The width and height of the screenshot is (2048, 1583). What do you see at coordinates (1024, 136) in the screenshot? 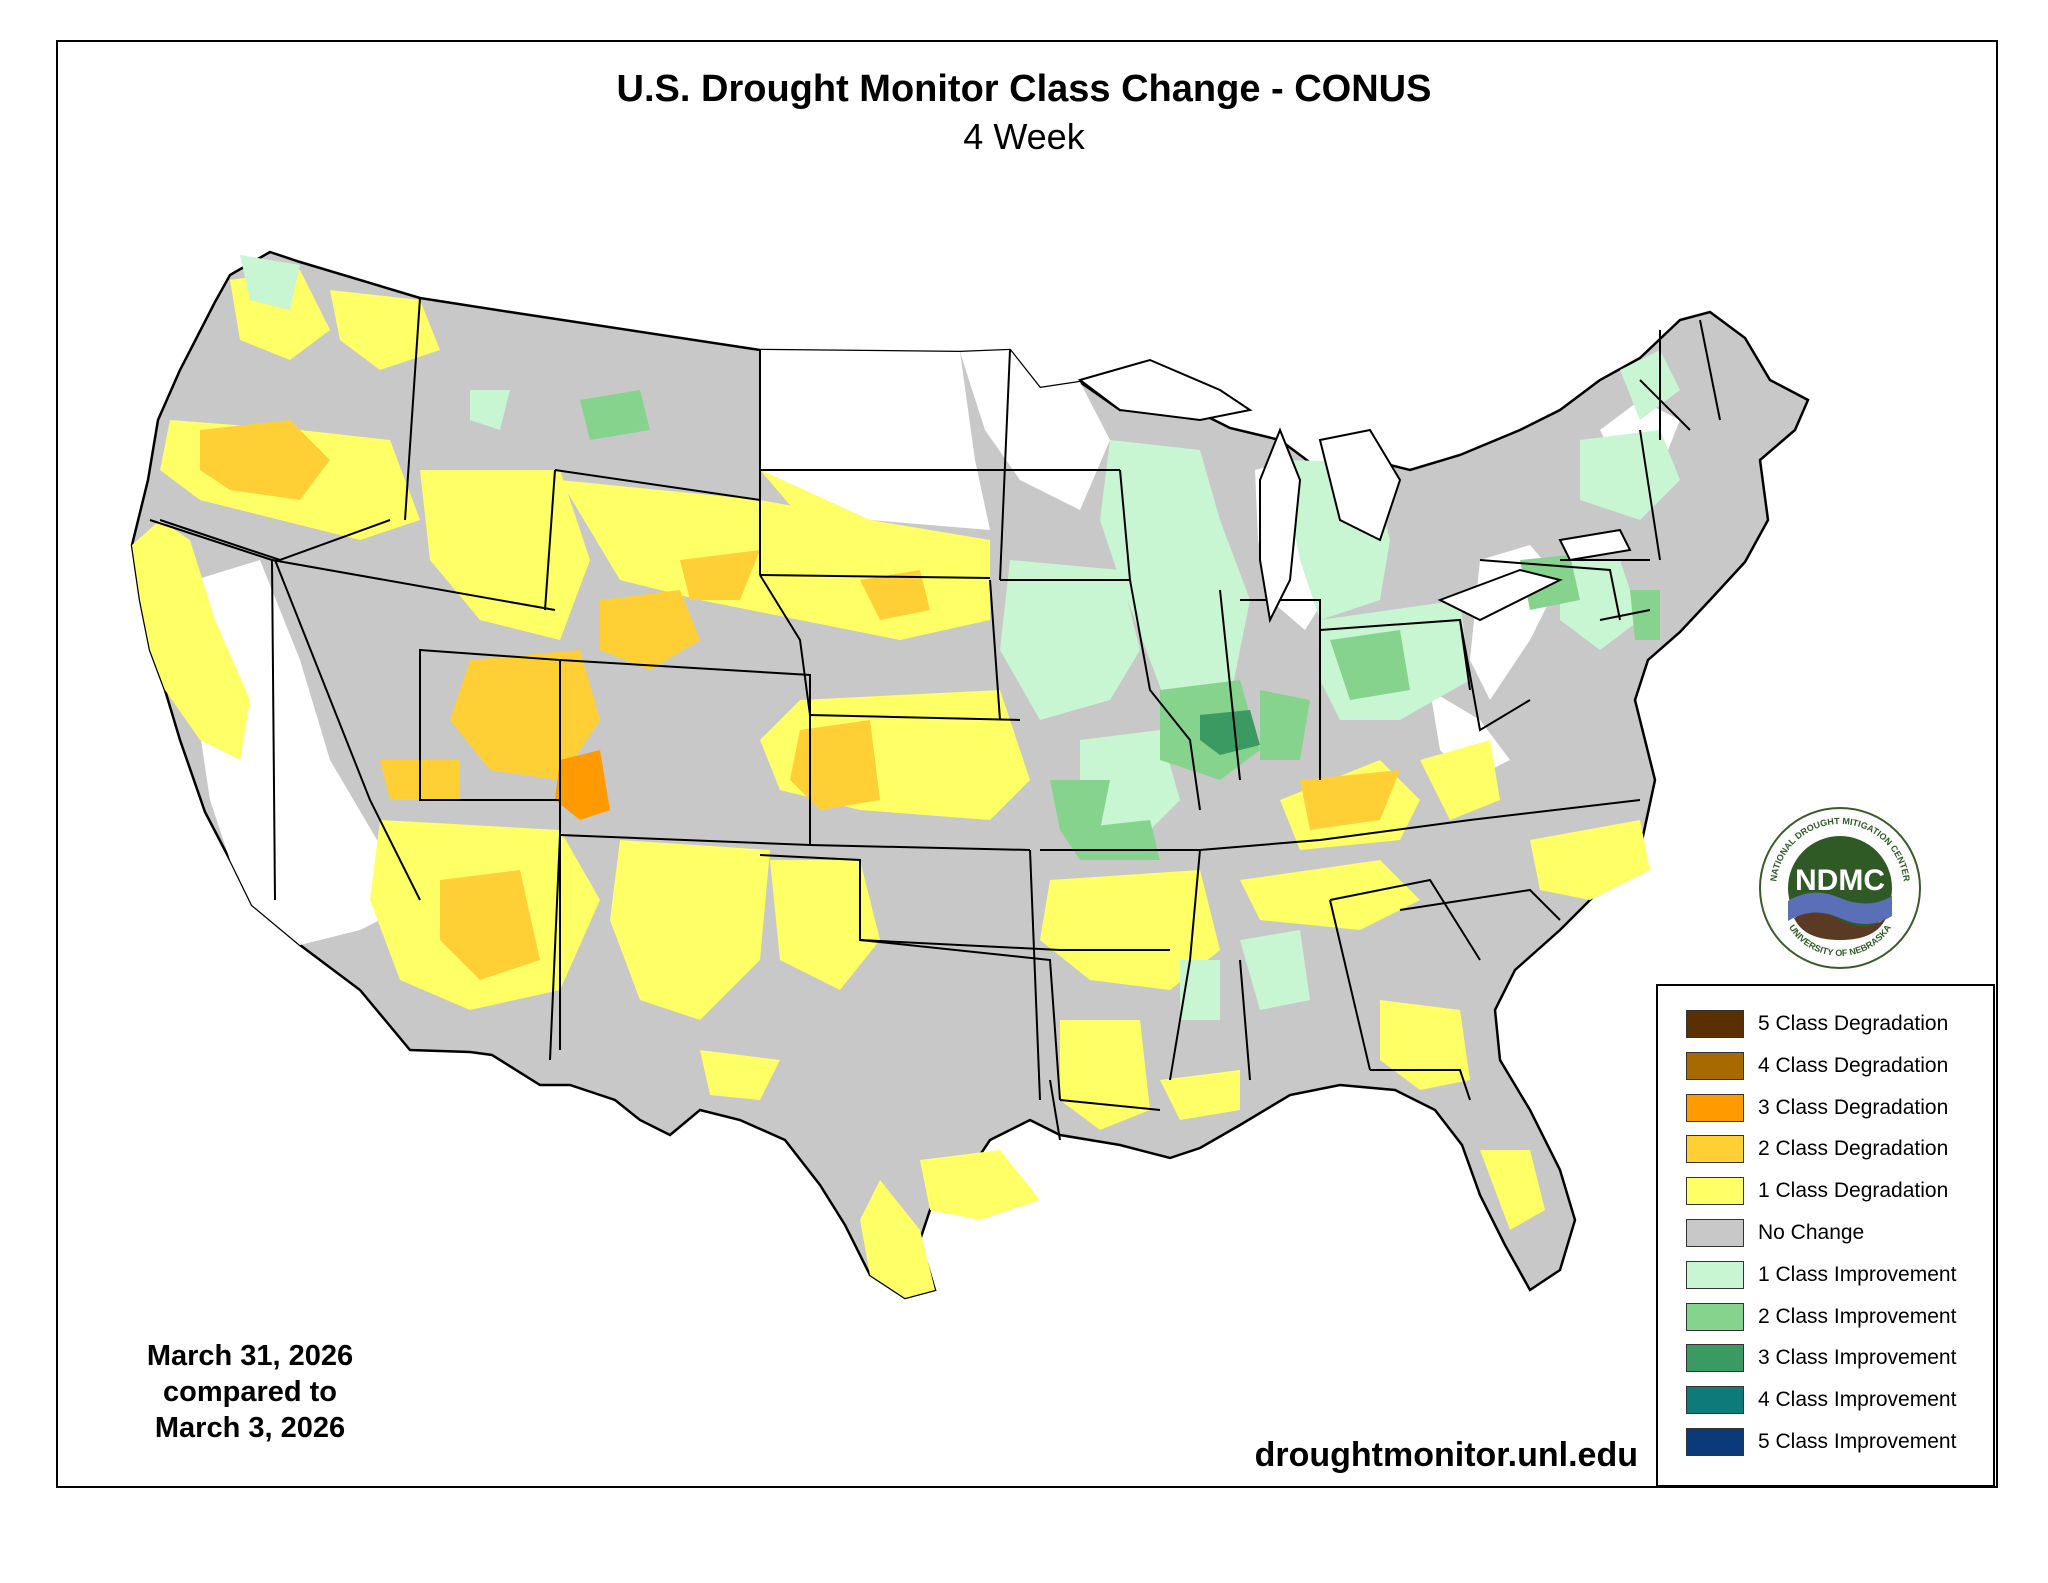
I see `map-subtitle: 4 Week` at bounding box center [1024, 136].